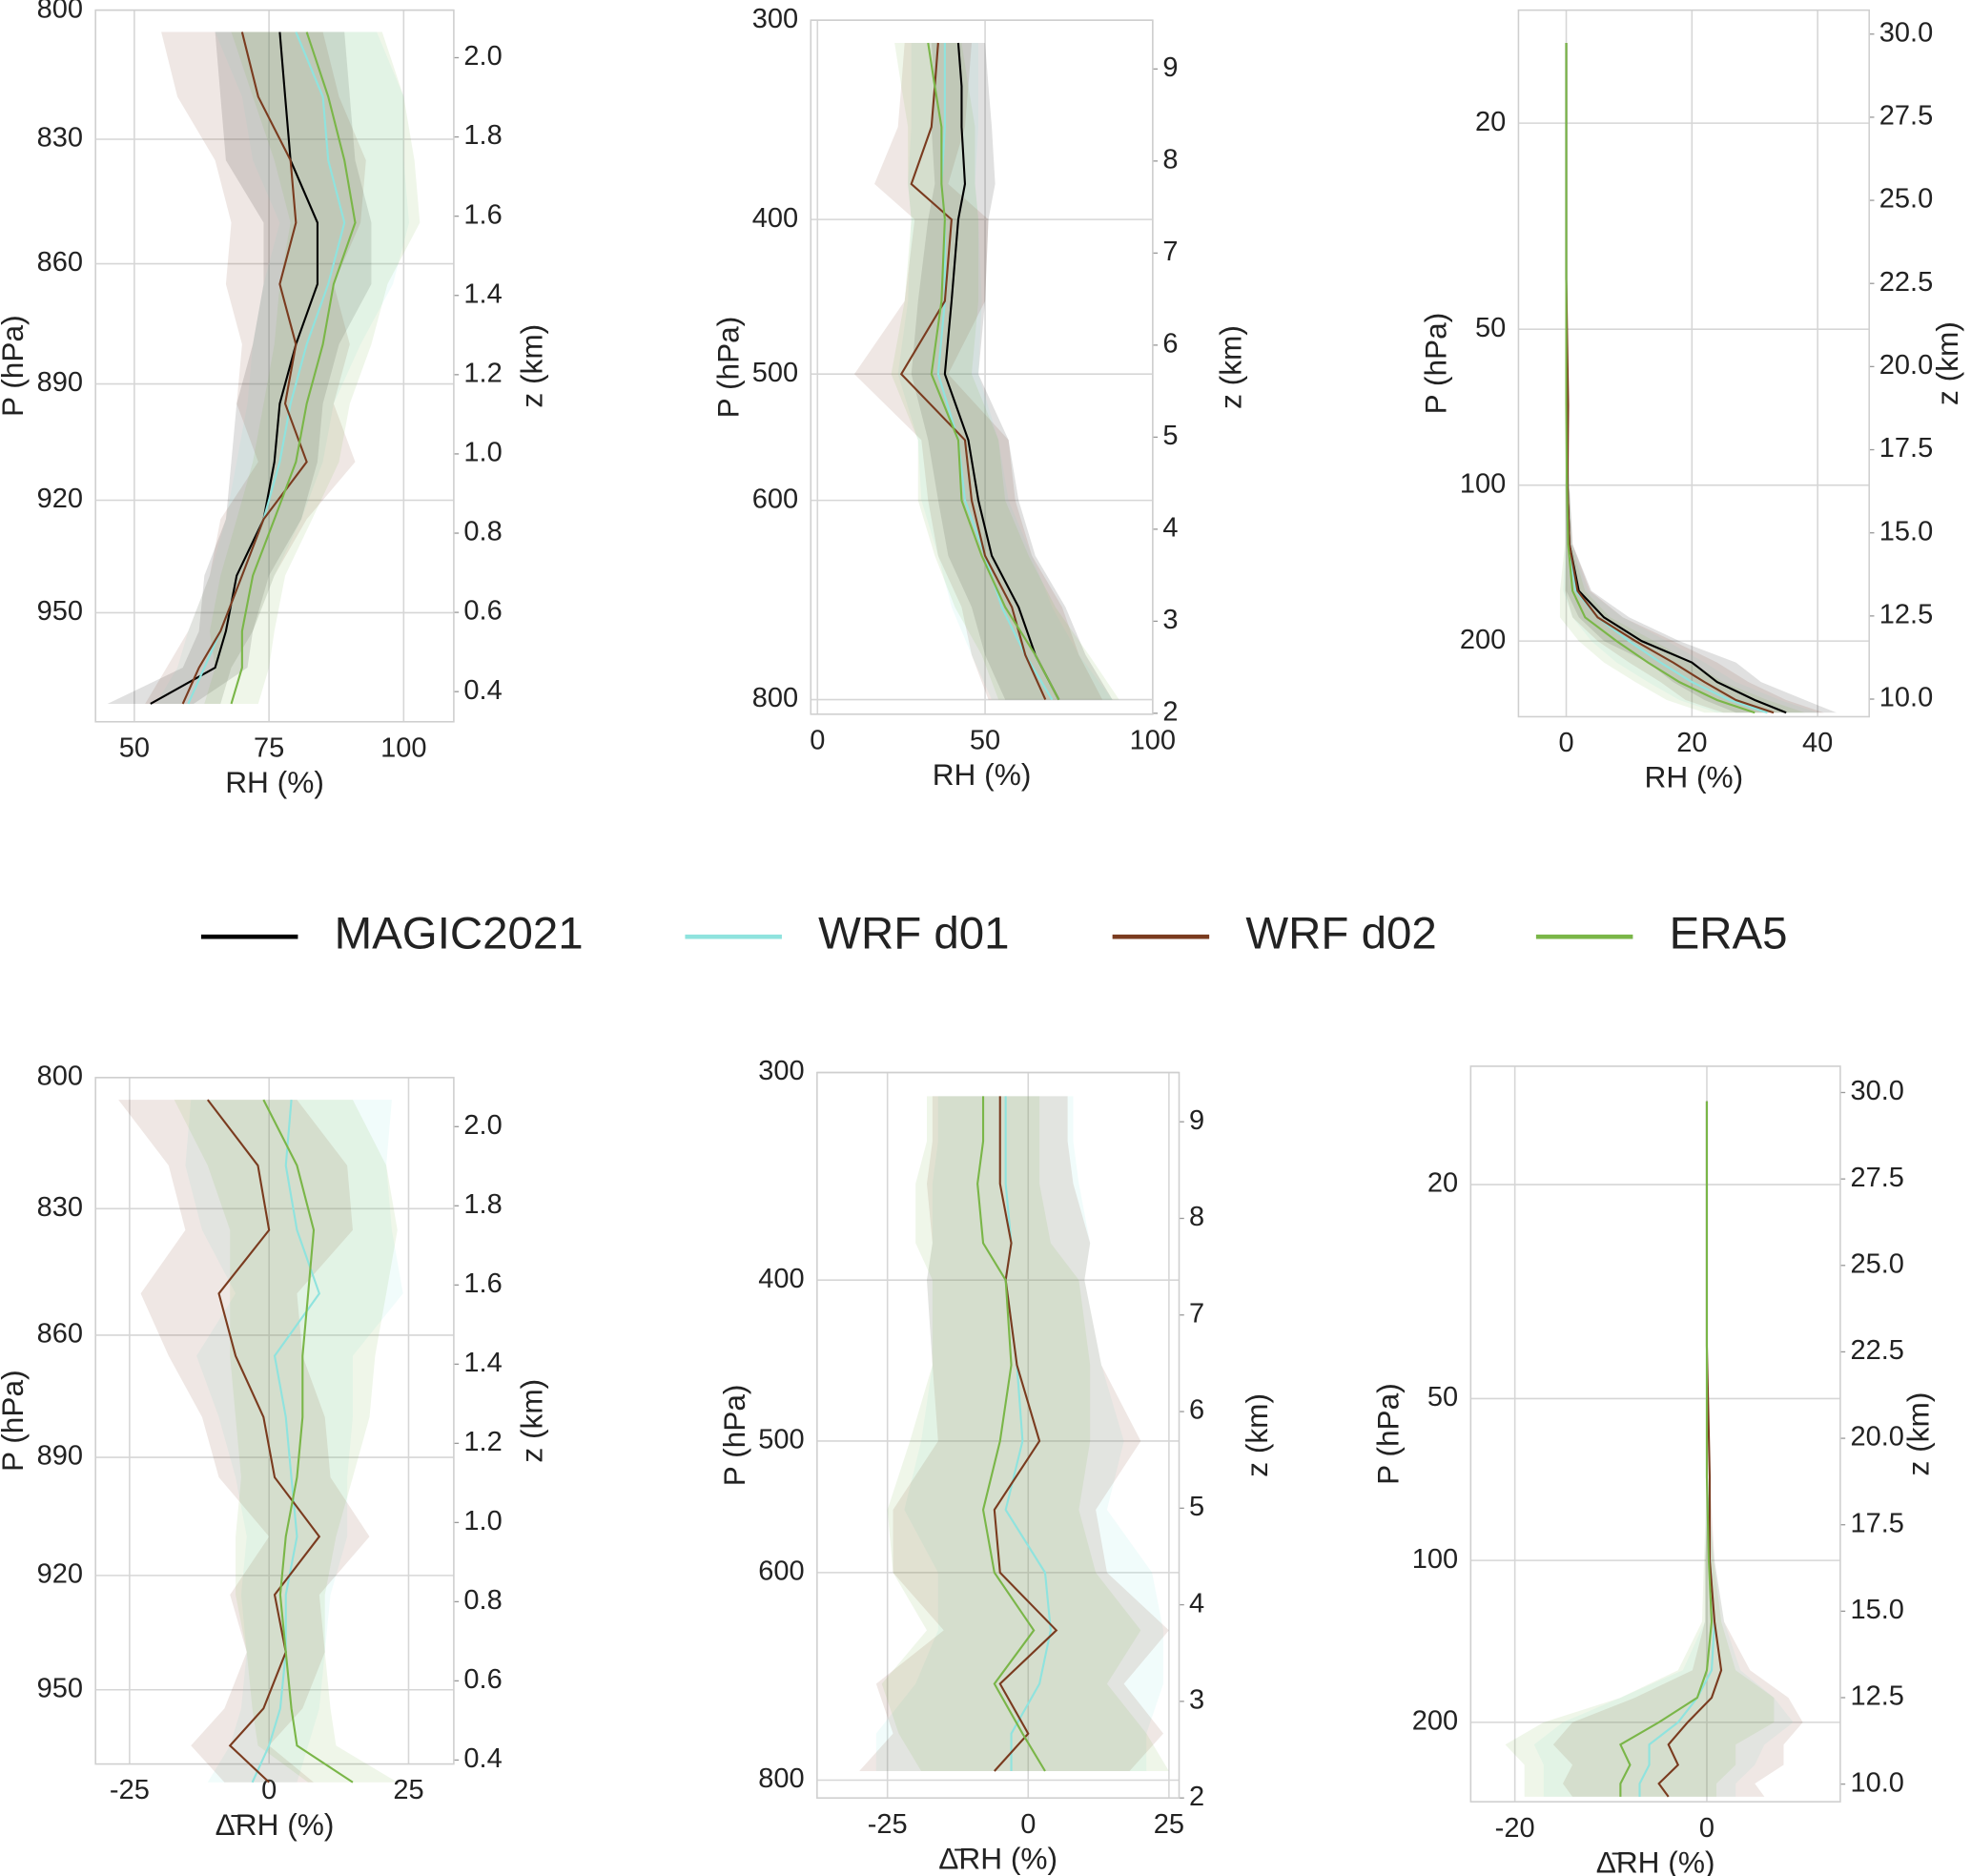 This screenshot has height=1876, width=1971. I want to click on x-tick-label: 75, so click(269, 747).